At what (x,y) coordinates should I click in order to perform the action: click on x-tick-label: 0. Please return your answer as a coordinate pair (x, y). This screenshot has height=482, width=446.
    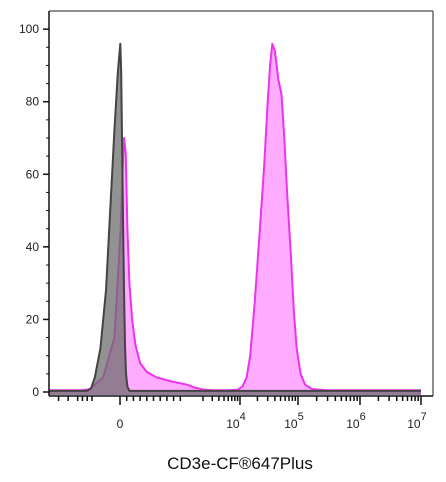
    Looking at the image, I should click on (120, 424).